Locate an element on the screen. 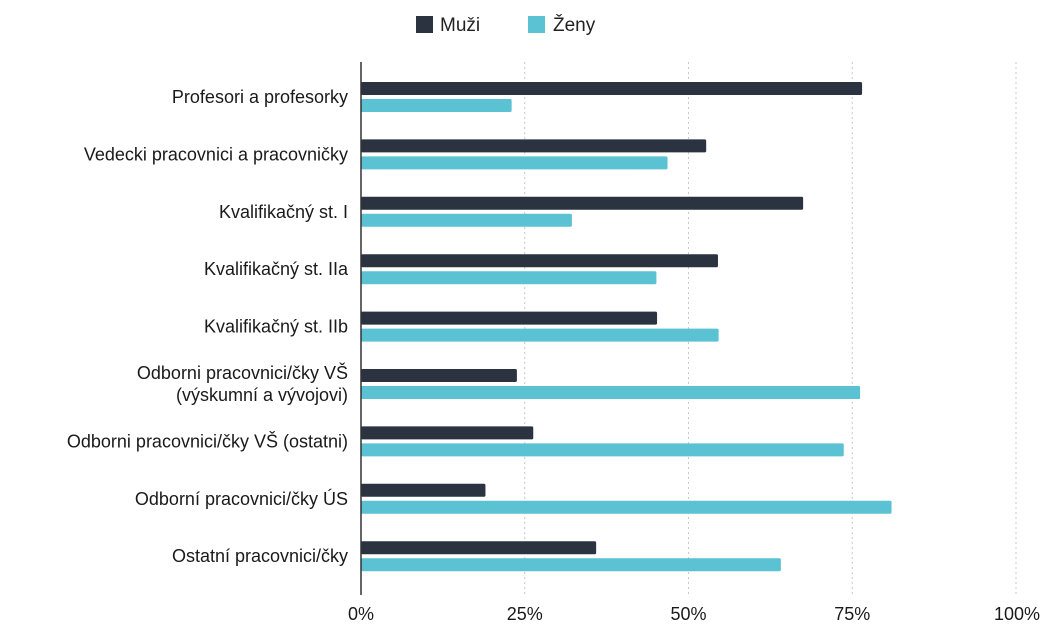  x-tick-label-25: 25% is located at coordinates (525, 614).